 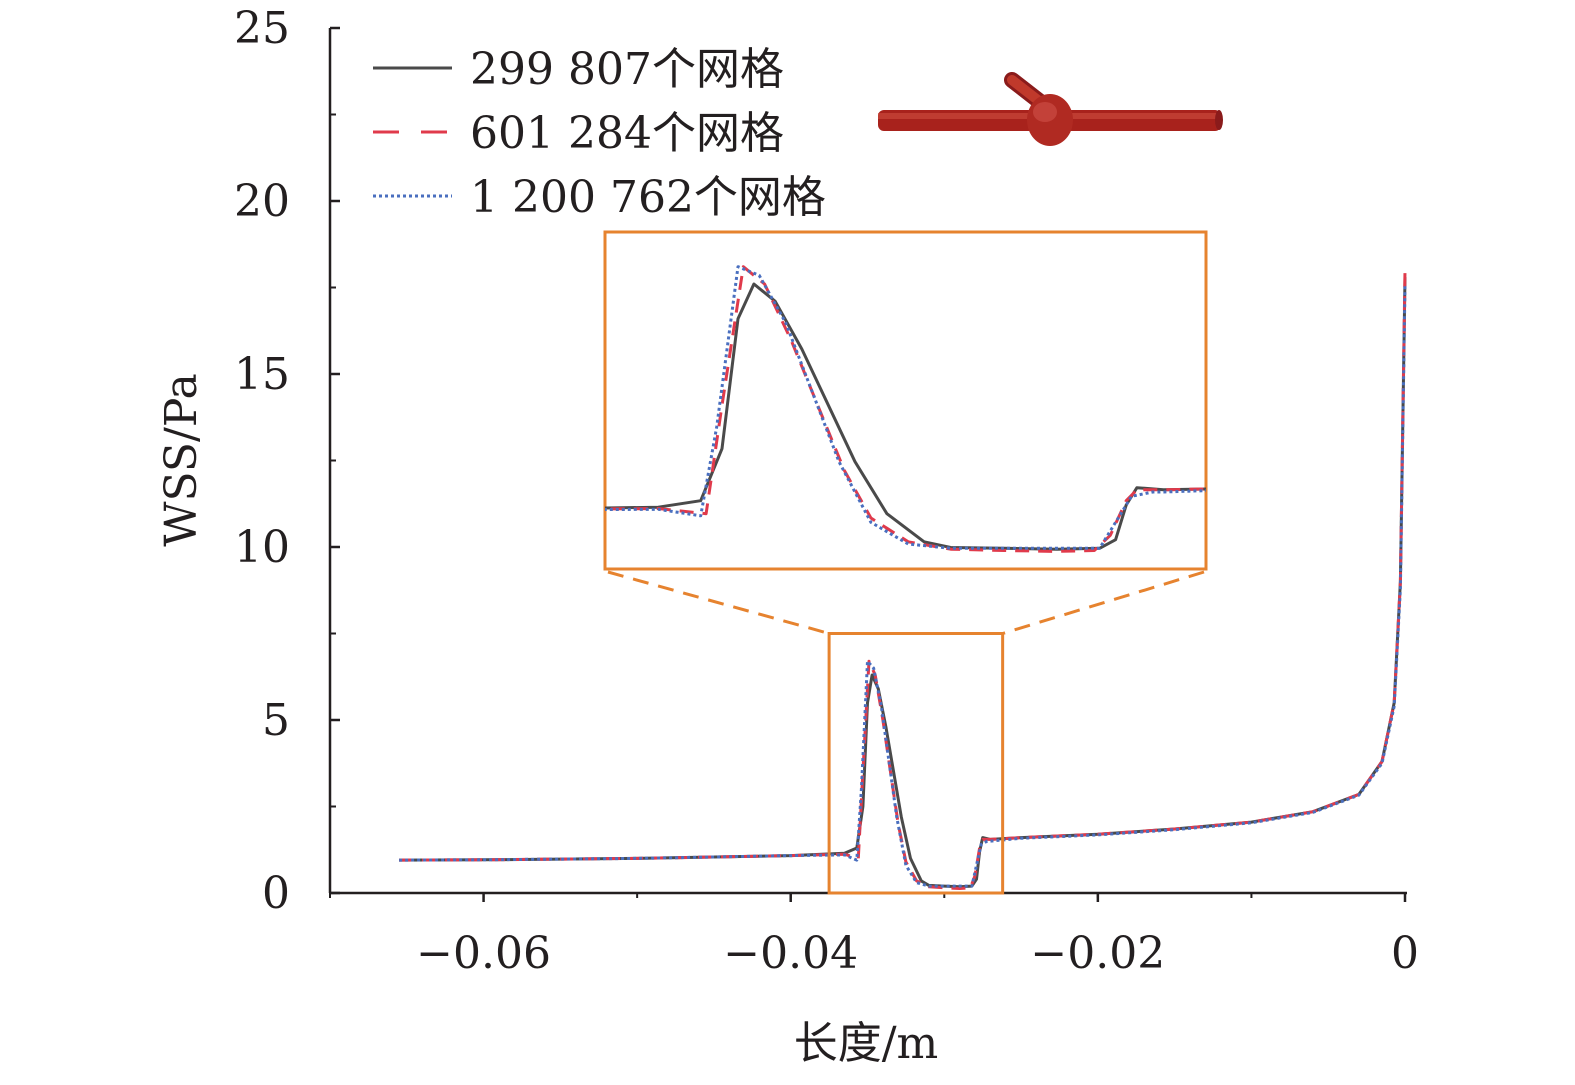 I want to click on inset-frame, so click(x=905, y=400).